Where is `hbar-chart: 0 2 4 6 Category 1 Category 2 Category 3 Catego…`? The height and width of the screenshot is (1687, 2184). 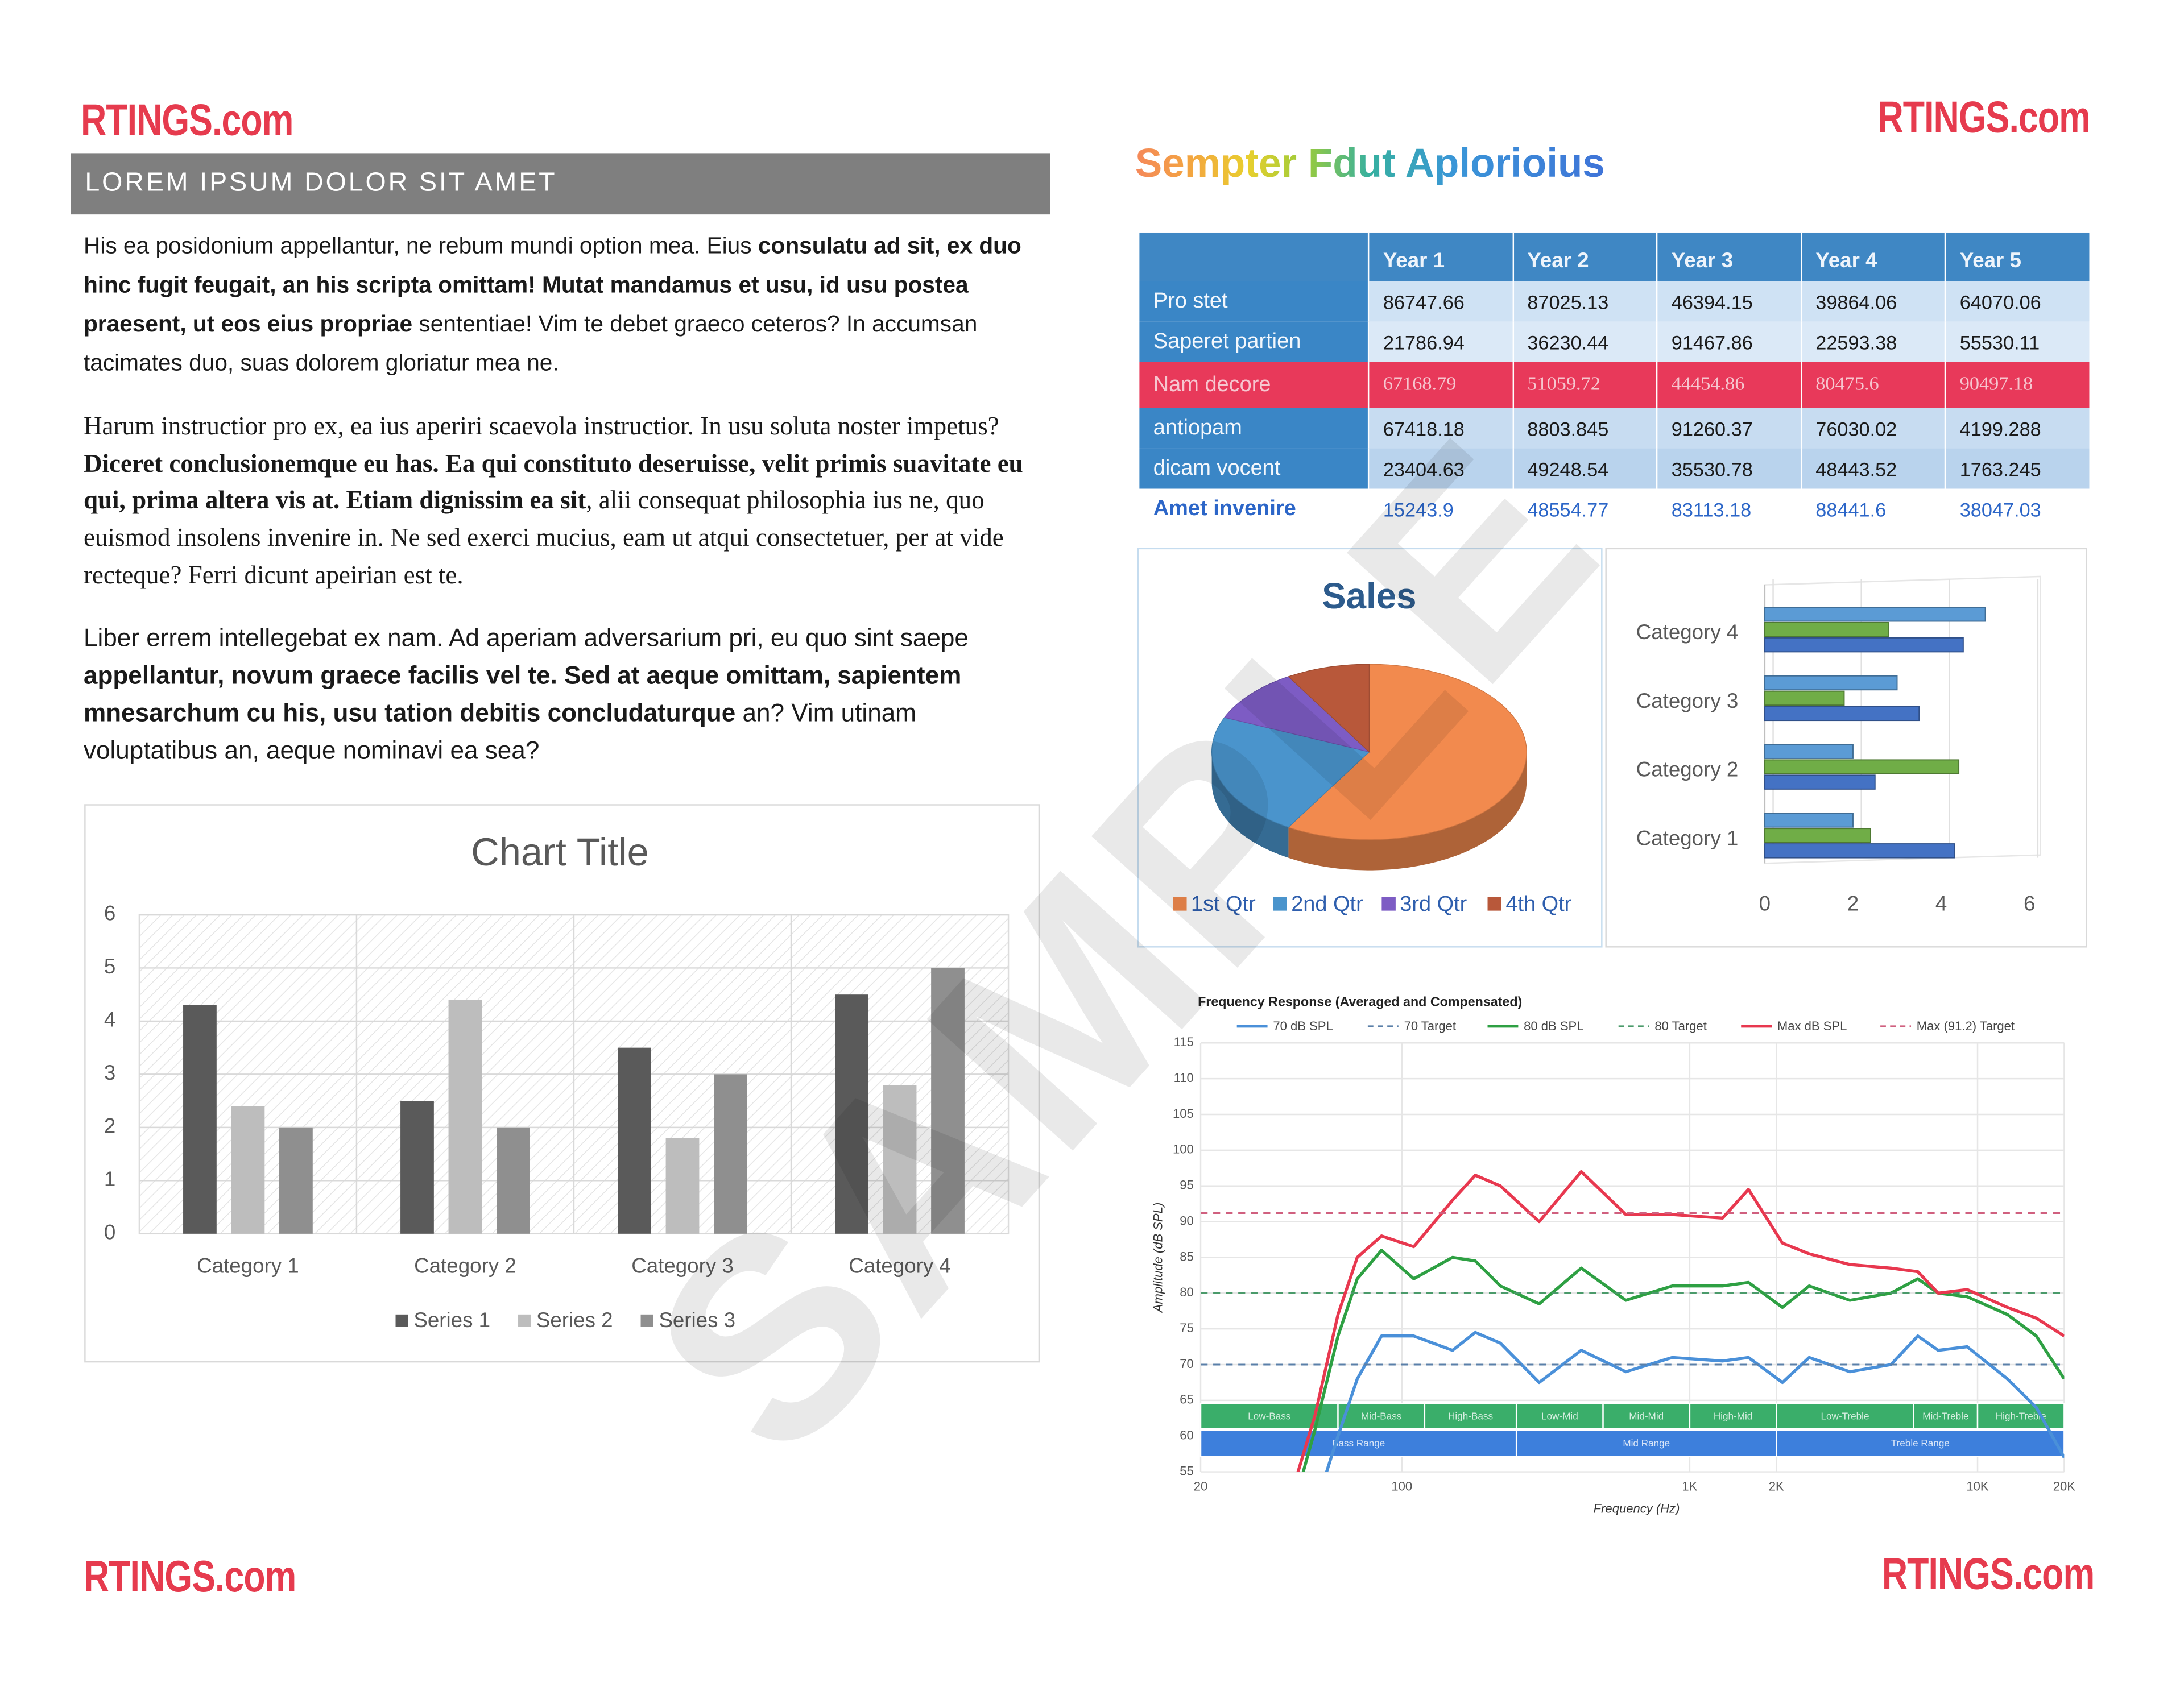
hbar-chart: 0 2 4 6 Category 1 Category 2 Category 3 Catego… is located at coordinates (1846, 748).